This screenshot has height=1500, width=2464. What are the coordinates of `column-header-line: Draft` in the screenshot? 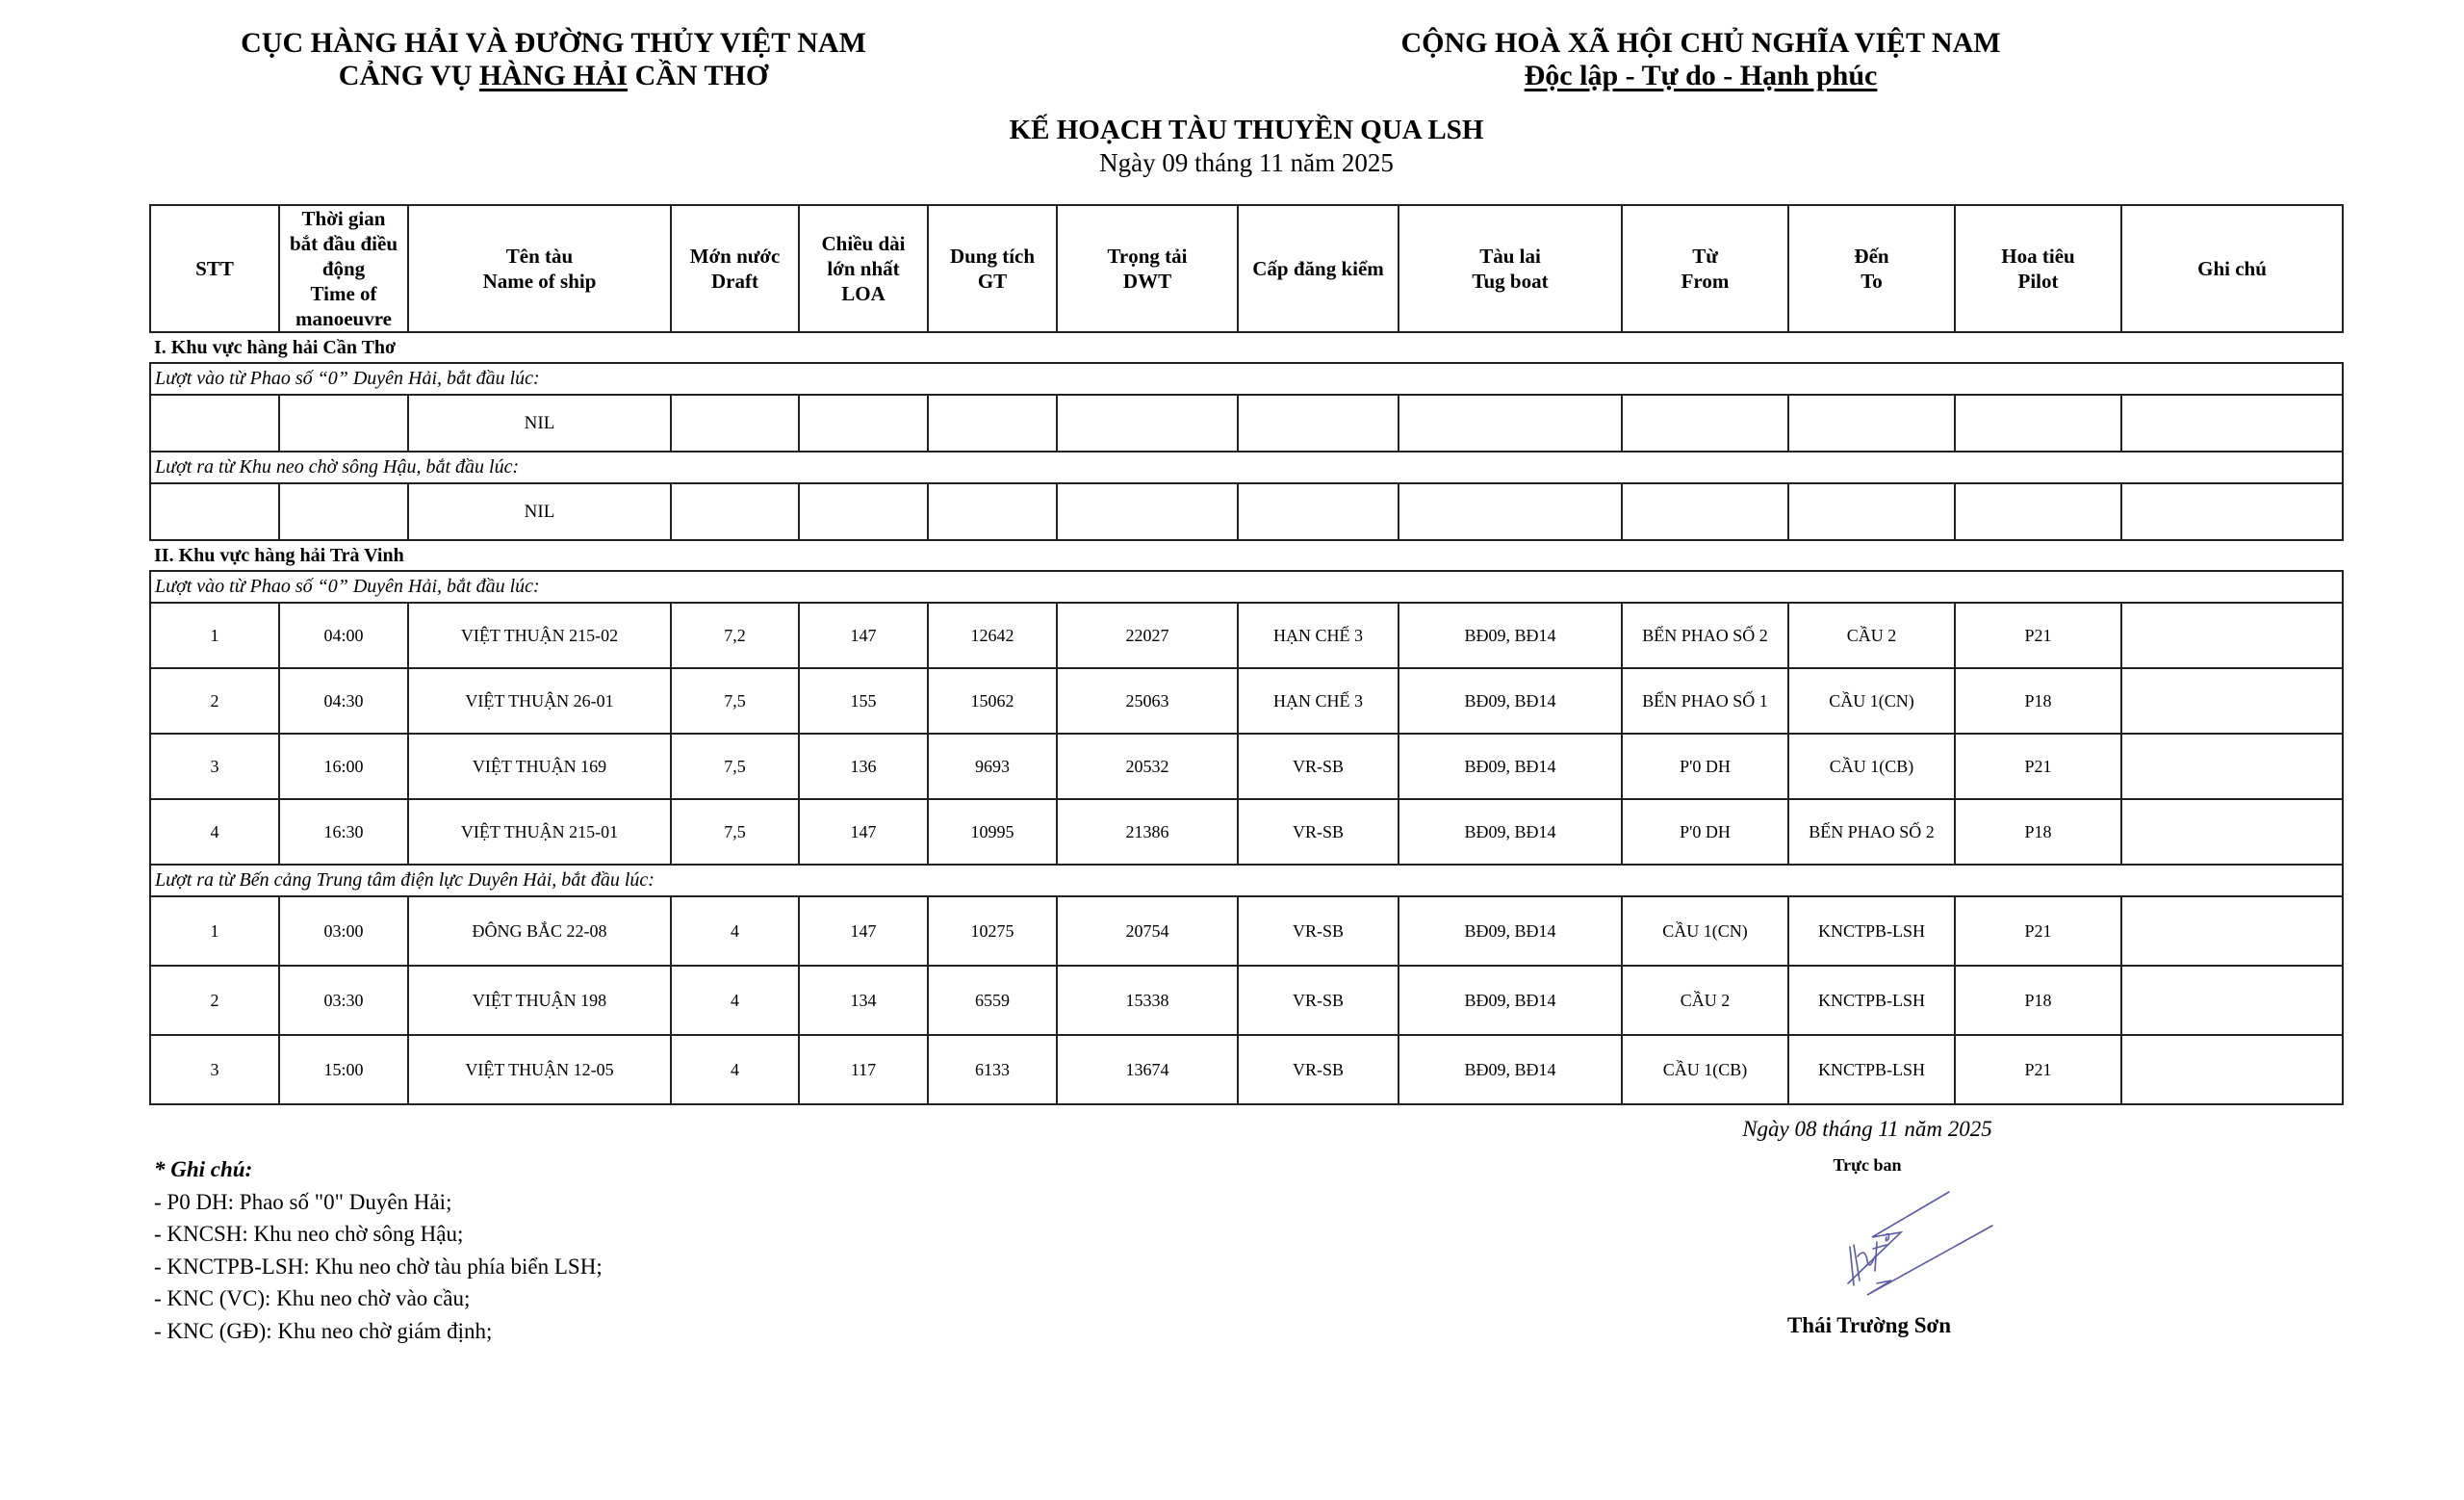 It's located at (734, 281).